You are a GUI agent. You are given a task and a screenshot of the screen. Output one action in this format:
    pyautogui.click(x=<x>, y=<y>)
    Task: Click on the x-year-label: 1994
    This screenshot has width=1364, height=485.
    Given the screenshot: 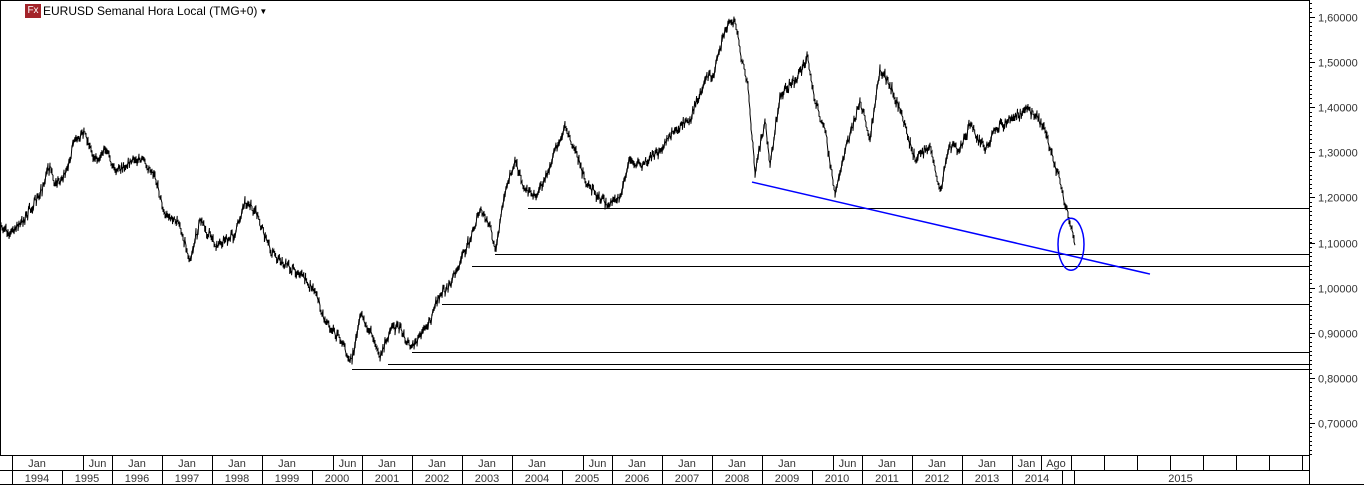 What is the action you would take?
    pyautogui.click(x=37, y=479)
    